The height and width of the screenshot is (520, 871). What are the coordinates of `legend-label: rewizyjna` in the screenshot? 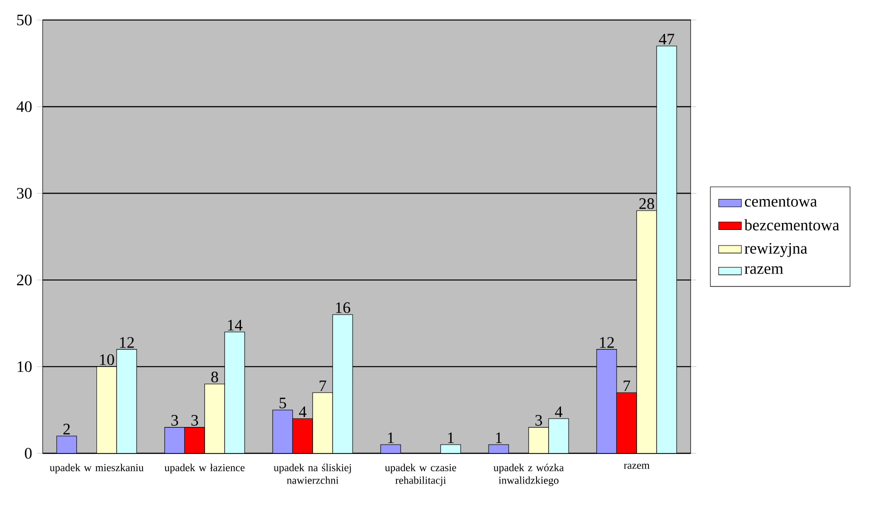 It's located at (776, 250).